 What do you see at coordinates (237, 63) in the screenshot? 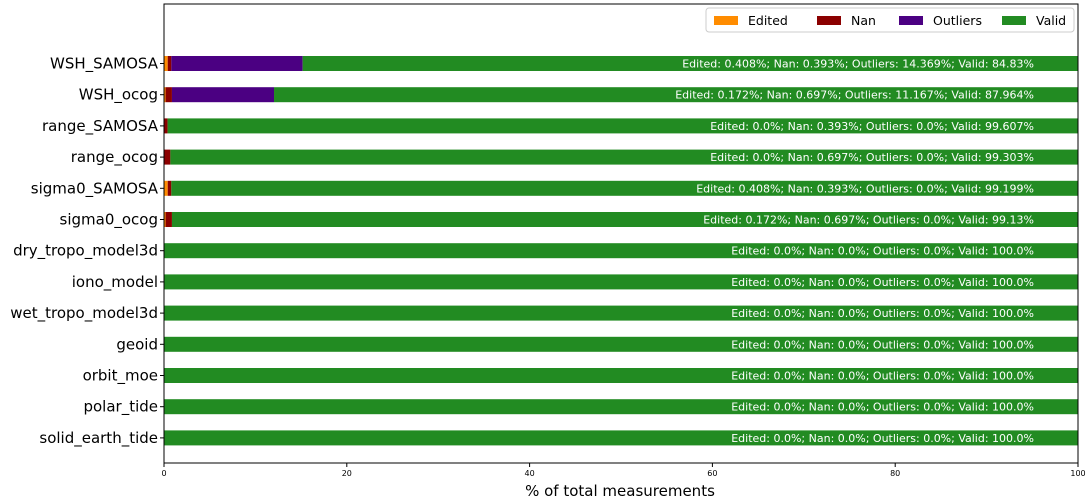
I see `bar-outliers-wsh-samosa` at bounding box center [237, 63].